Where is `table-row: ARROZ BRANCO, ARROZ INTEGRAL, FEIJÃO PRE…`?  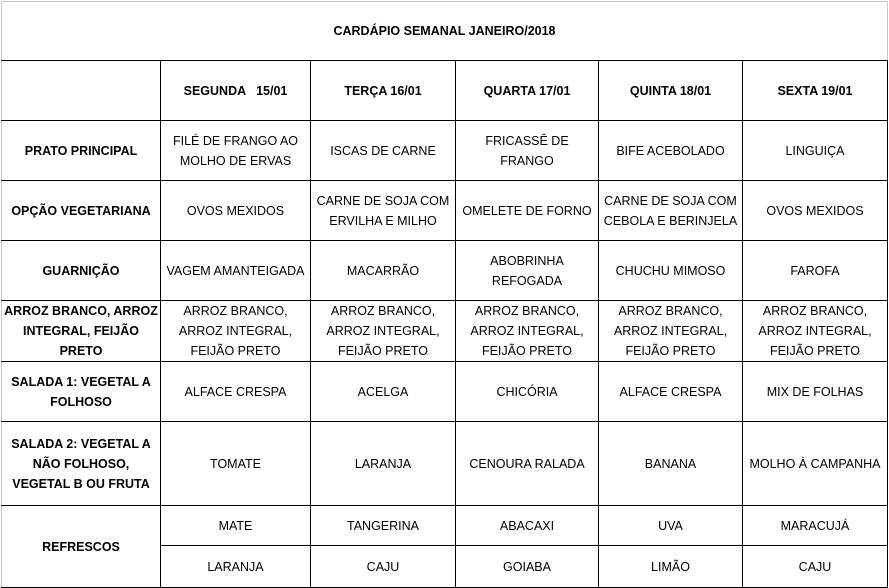 table-row: ARROZ BRANCO, ARROZ INTEGRAL, FEIJÃO PRE… is located at coordinates (444, 331).